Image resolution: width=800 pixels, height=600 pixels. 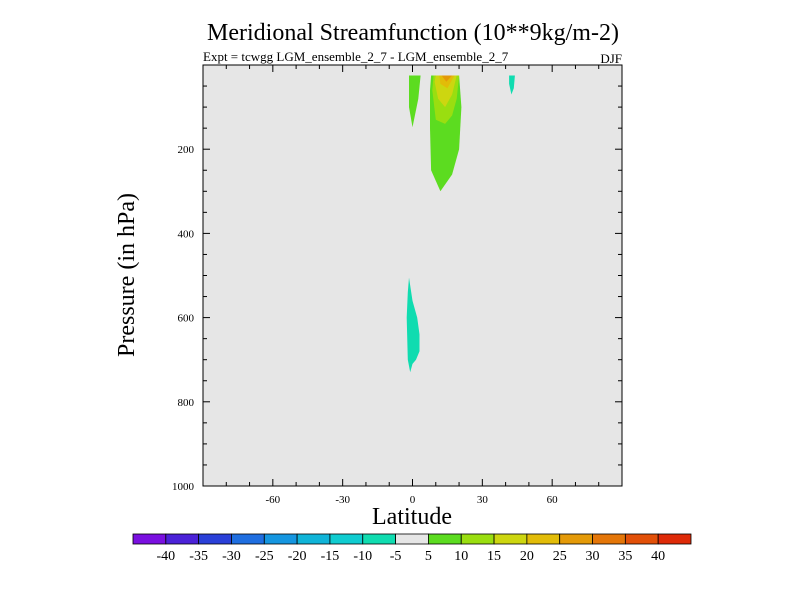 I want to click on y-tick-label: 800, so click(x=186, y=403).